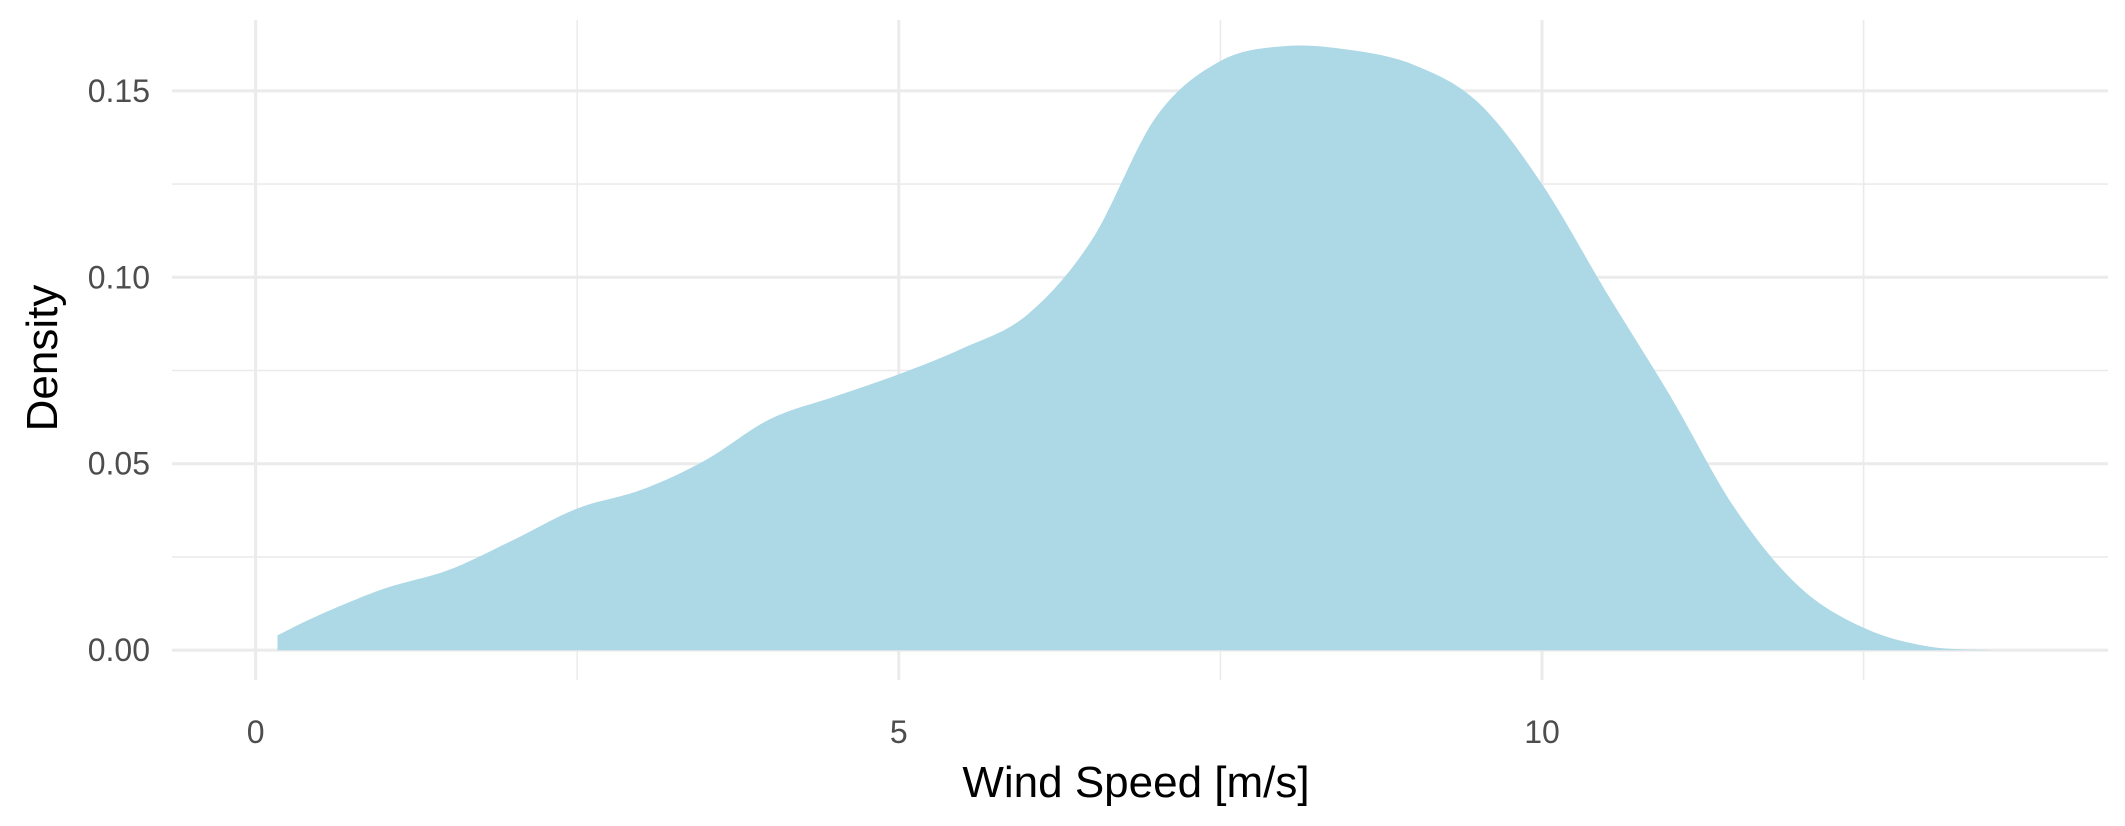 This screenshot has width=2125, height=826. Describe the element at coordinates (119, 464) in the screenshot. I see `y-tick-label: 0.05` at that location.